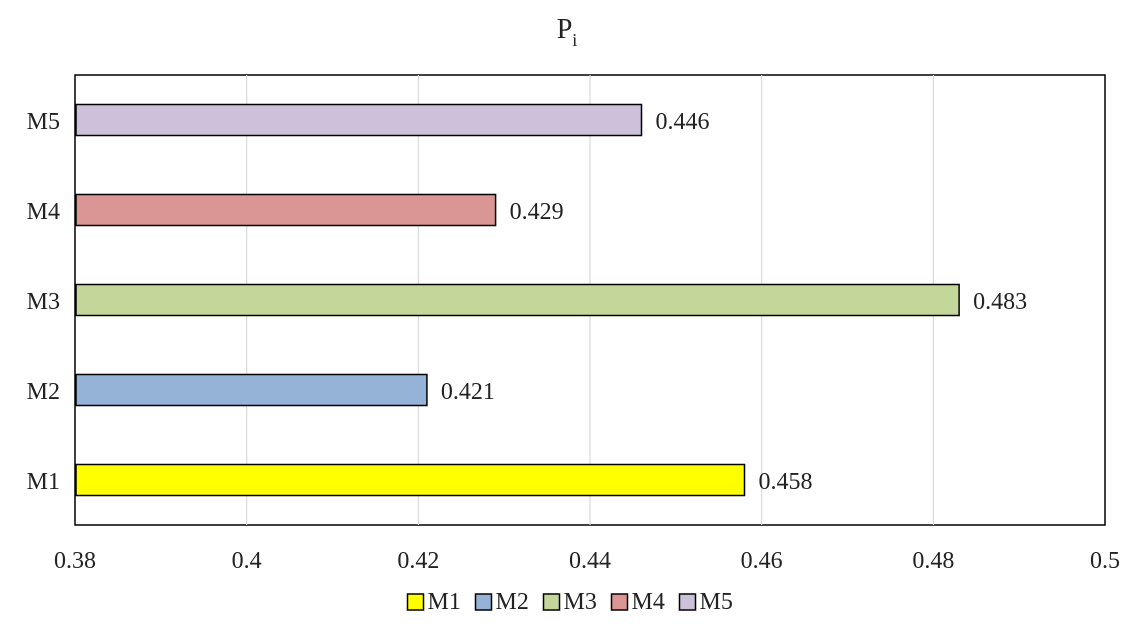  What do you see at coordinates (251, 390) in the screenshot?
I see `bar-m2` at bounding box center [251, 390].